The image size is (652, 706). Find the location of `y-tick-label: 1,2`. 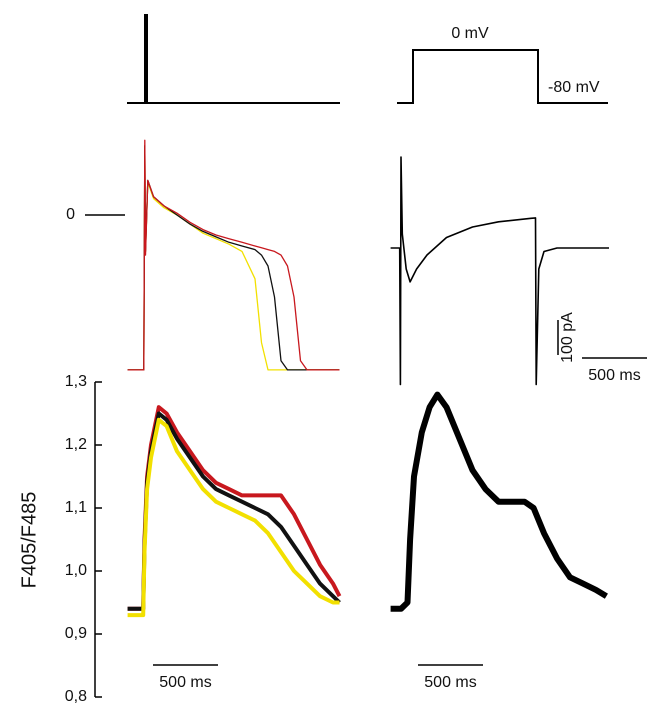

y-tick-label: 1,2 is located at coordinates (76, 444).